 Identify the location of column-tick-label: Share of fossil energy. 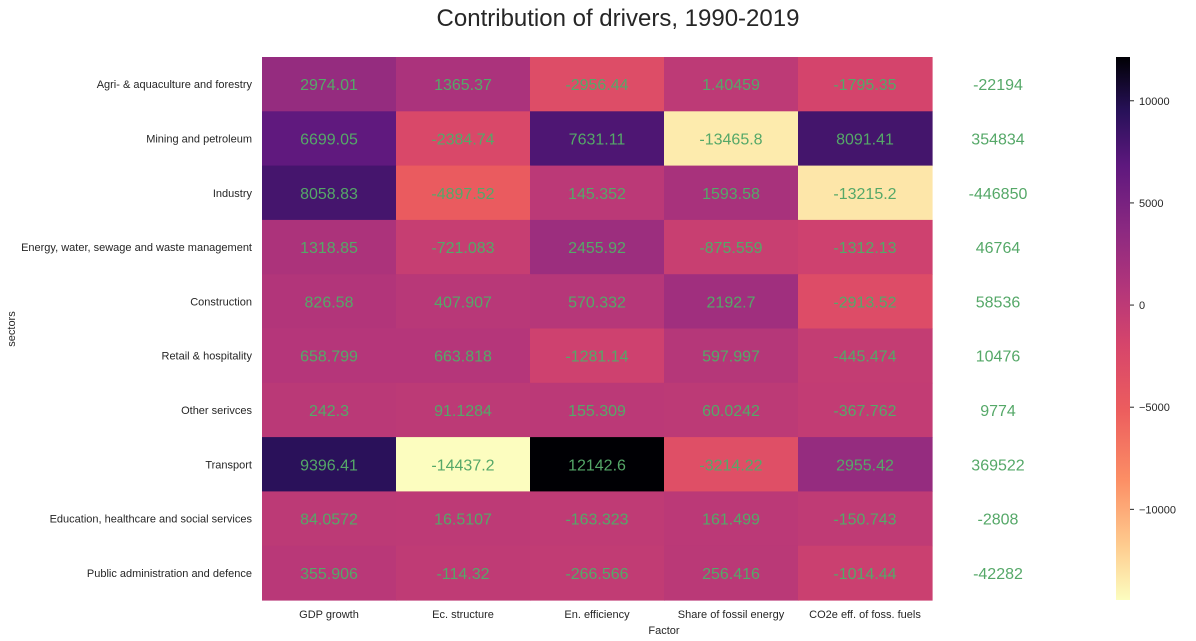
(731, 615).